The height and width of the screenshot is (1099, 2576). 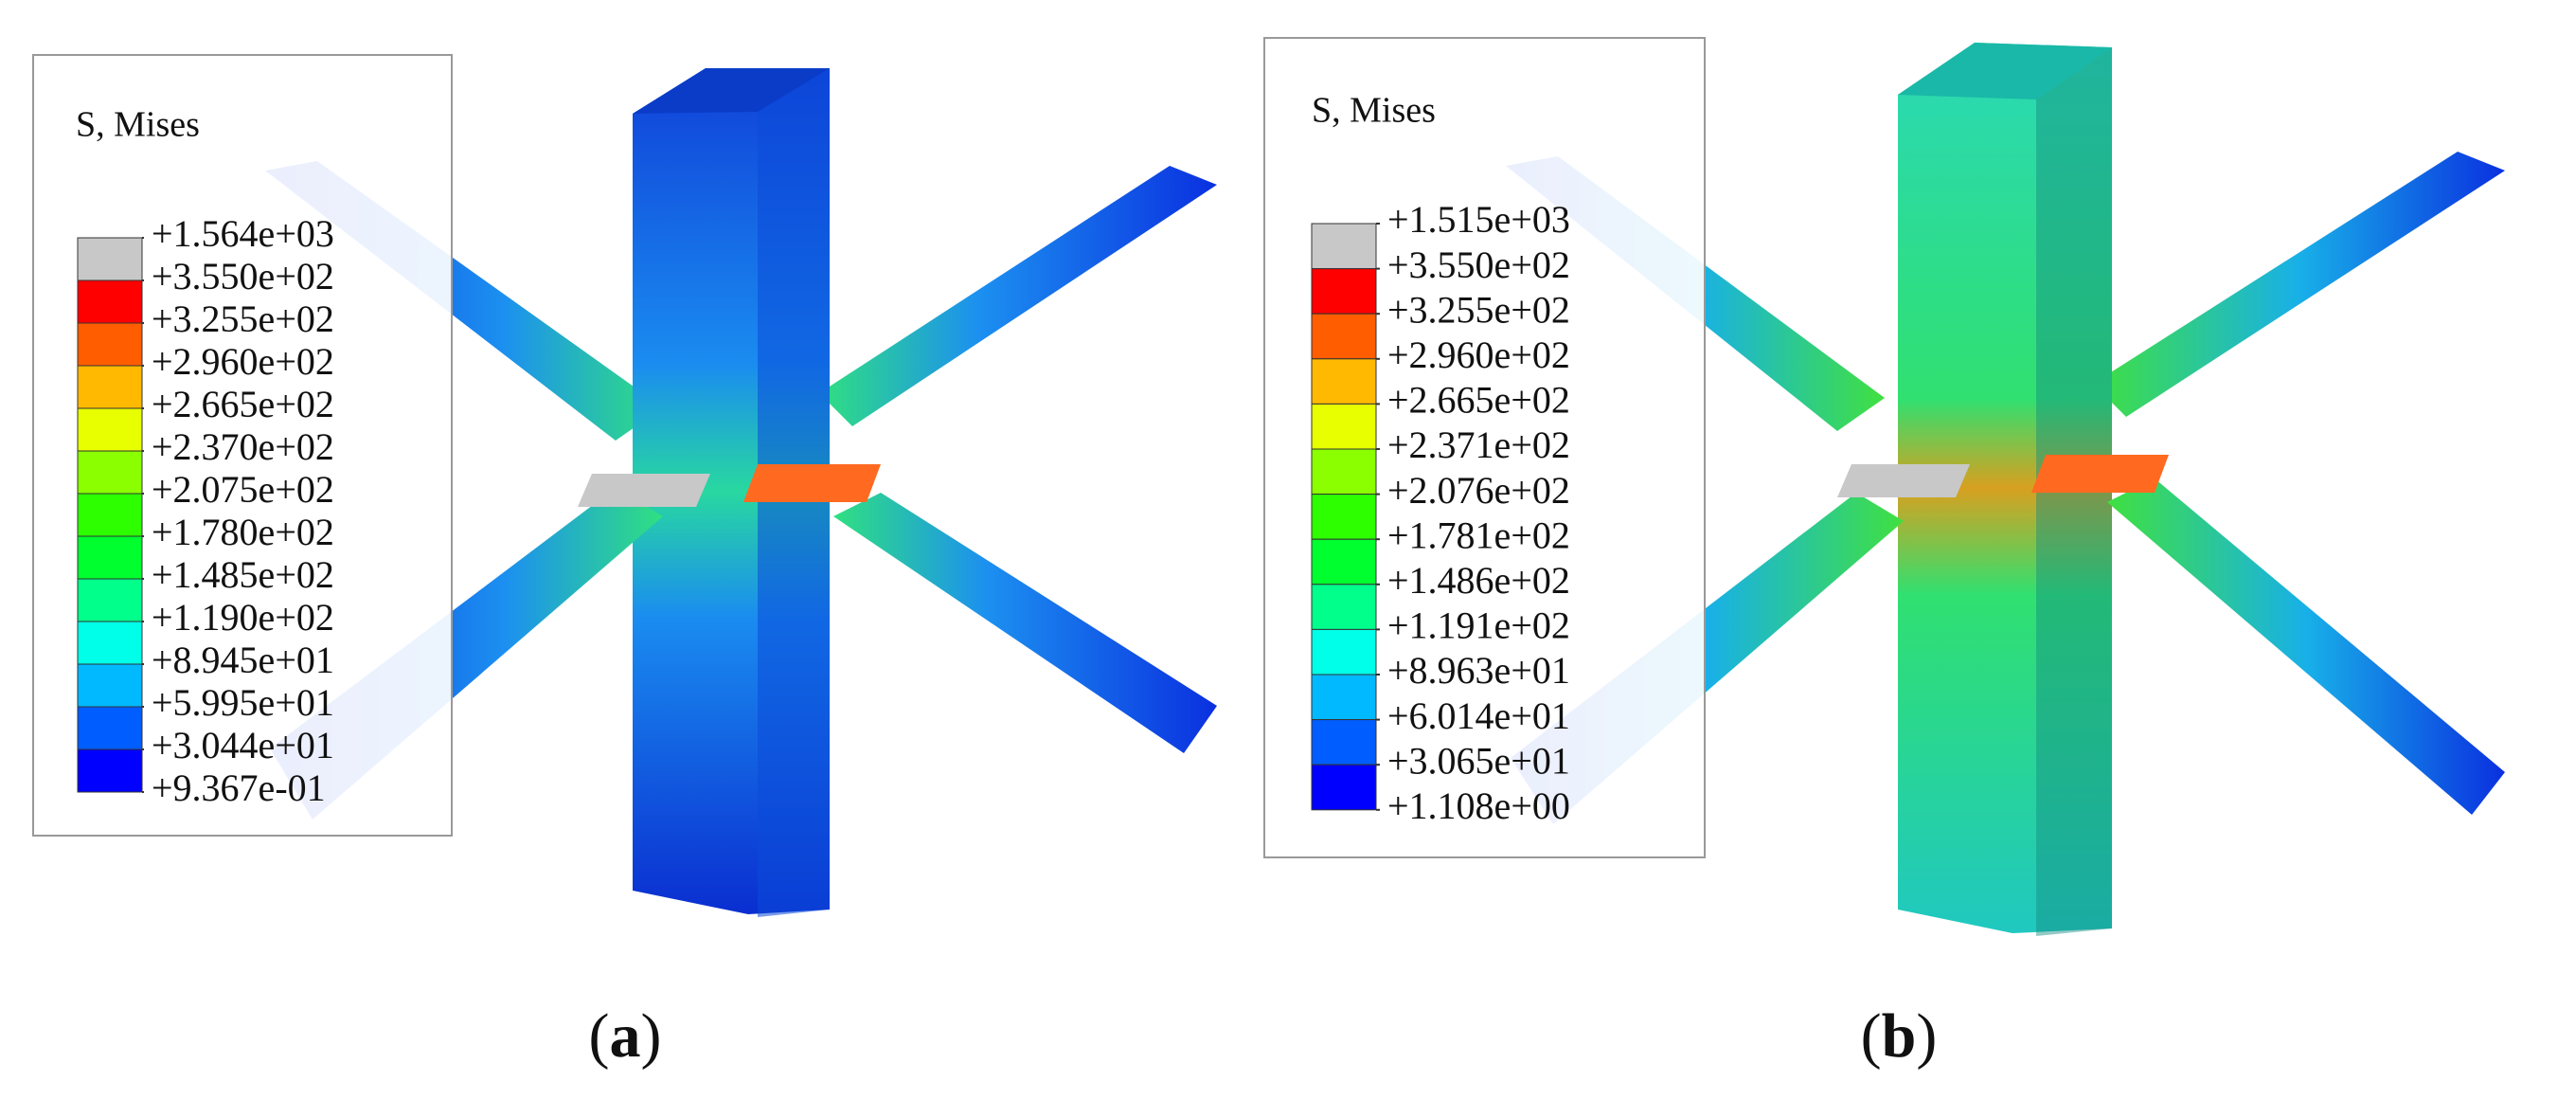 What do you see at coordinates (1478, 715) in the screenshot?
I see `legend-label: +6.014e+01` at bounding box center [1478, 715].